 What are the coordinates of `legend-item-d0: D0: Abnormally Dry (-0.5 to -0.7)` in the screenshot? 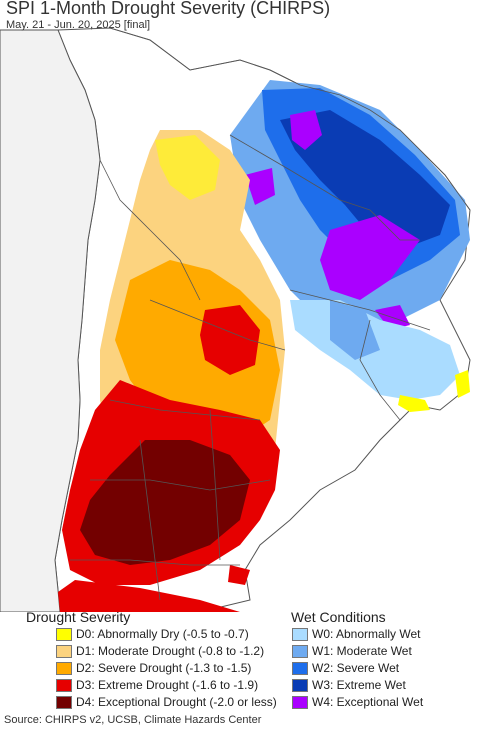 It's located at (152, 634).